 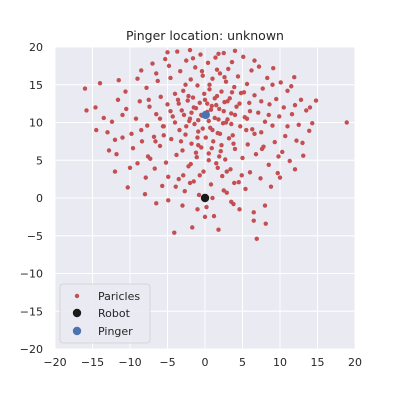 I want to click on legend: Paricles Robot Pinger, so click(x=105, y=313).